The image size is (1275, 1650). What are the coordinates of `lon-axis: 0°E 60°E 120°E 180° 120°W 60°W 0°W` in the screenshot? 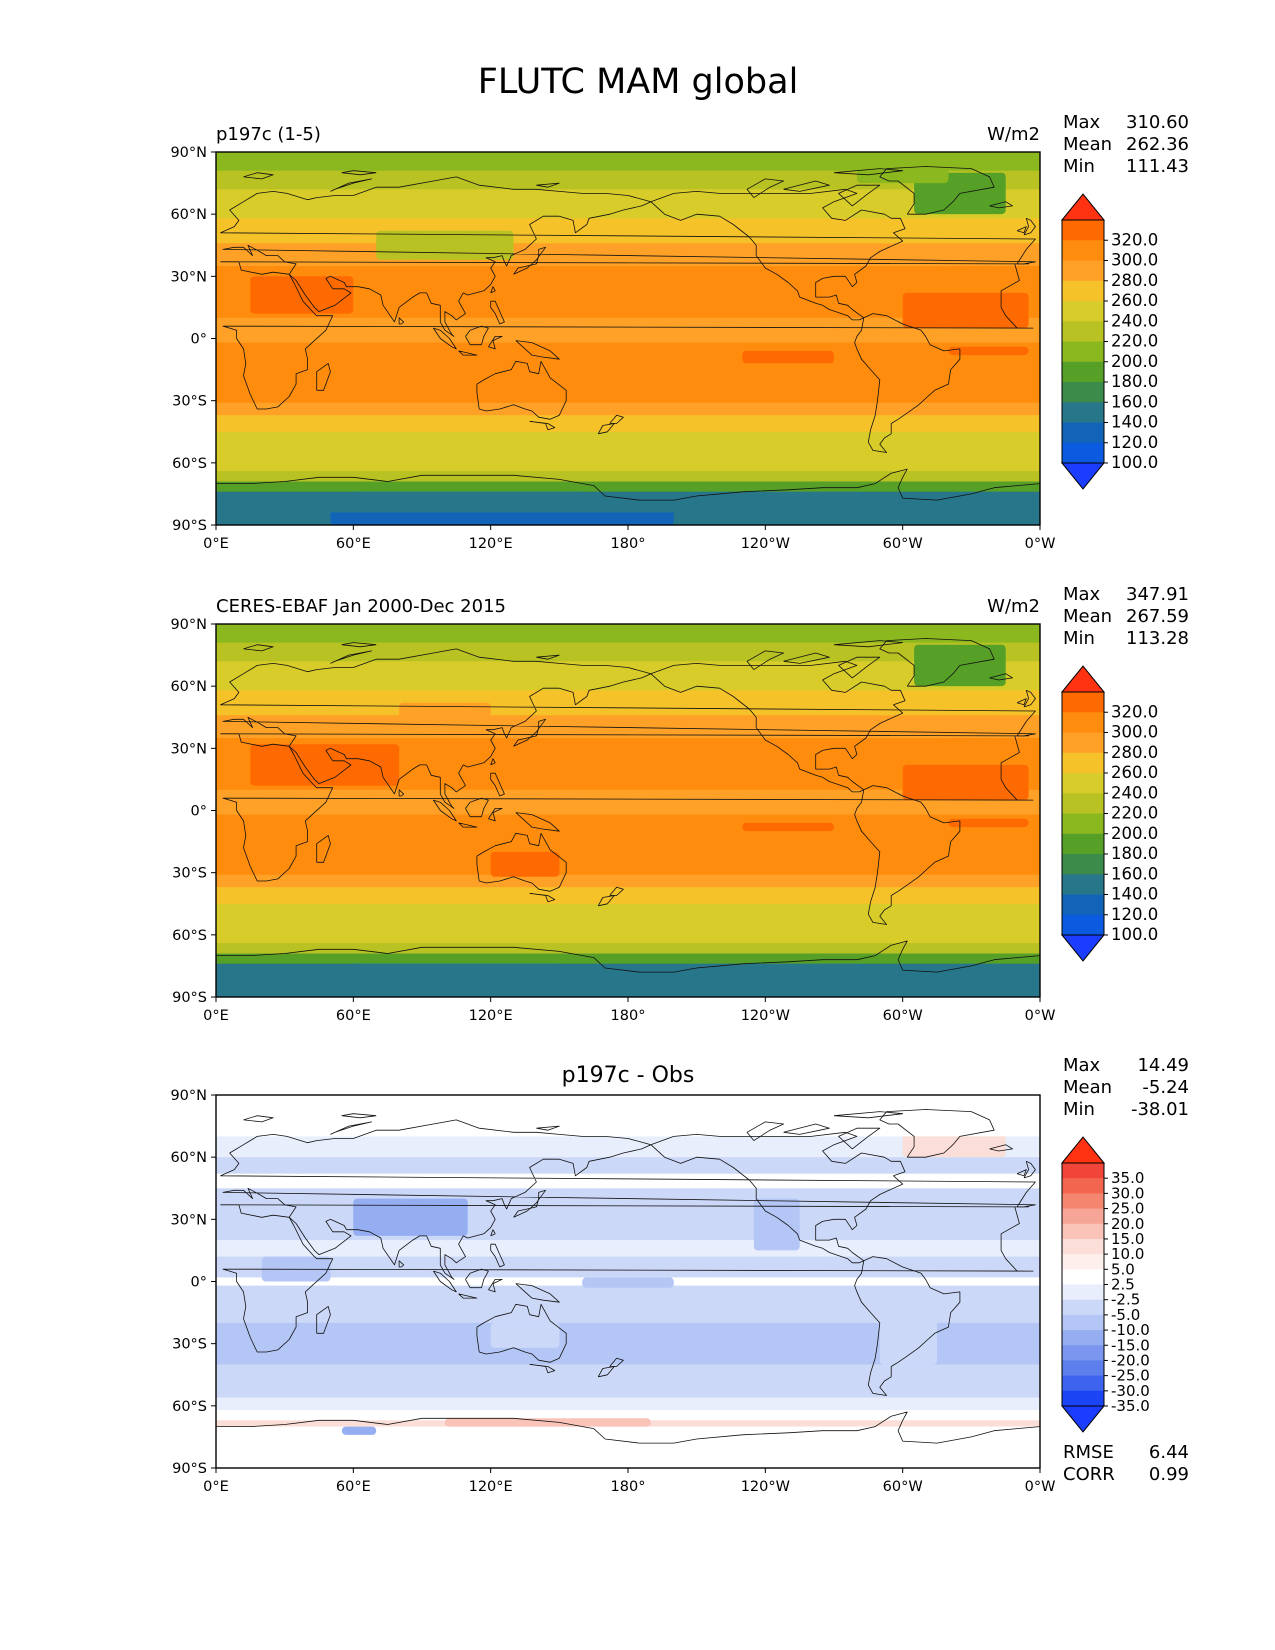 It's located at (629, 1481).